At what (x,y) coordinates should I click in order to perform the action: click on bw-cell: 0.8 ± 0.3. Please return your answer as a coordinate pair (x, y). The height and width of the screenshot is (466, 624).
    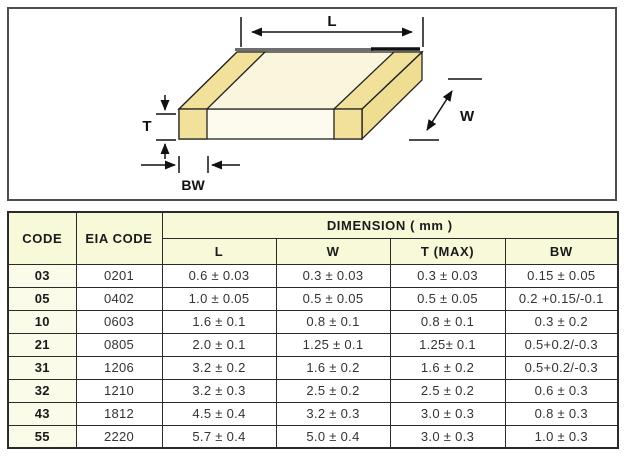
    Looking at the image, I should click on (561, 413).